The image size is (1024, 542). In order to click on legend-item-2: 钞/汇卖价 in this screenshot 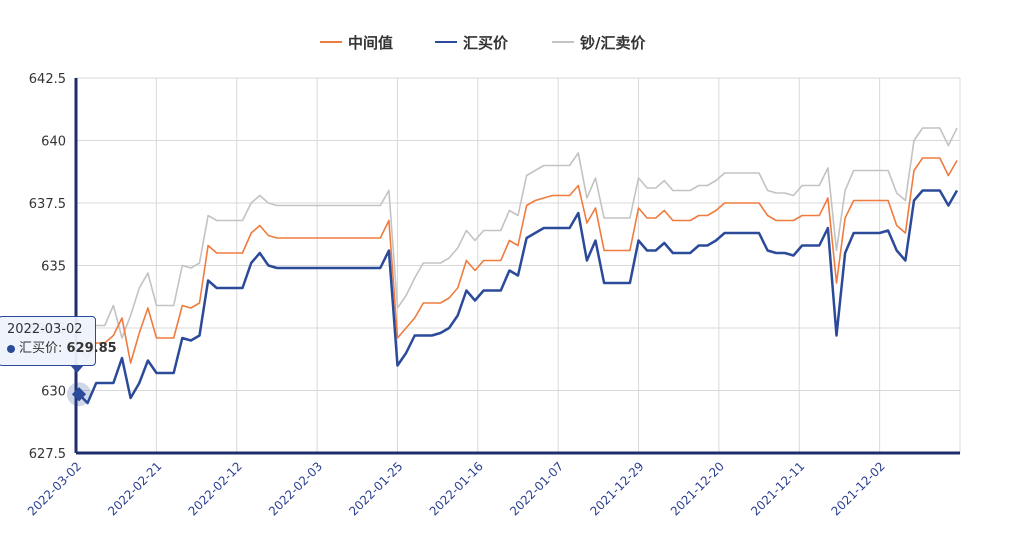, I will do `click(599, 43)`.